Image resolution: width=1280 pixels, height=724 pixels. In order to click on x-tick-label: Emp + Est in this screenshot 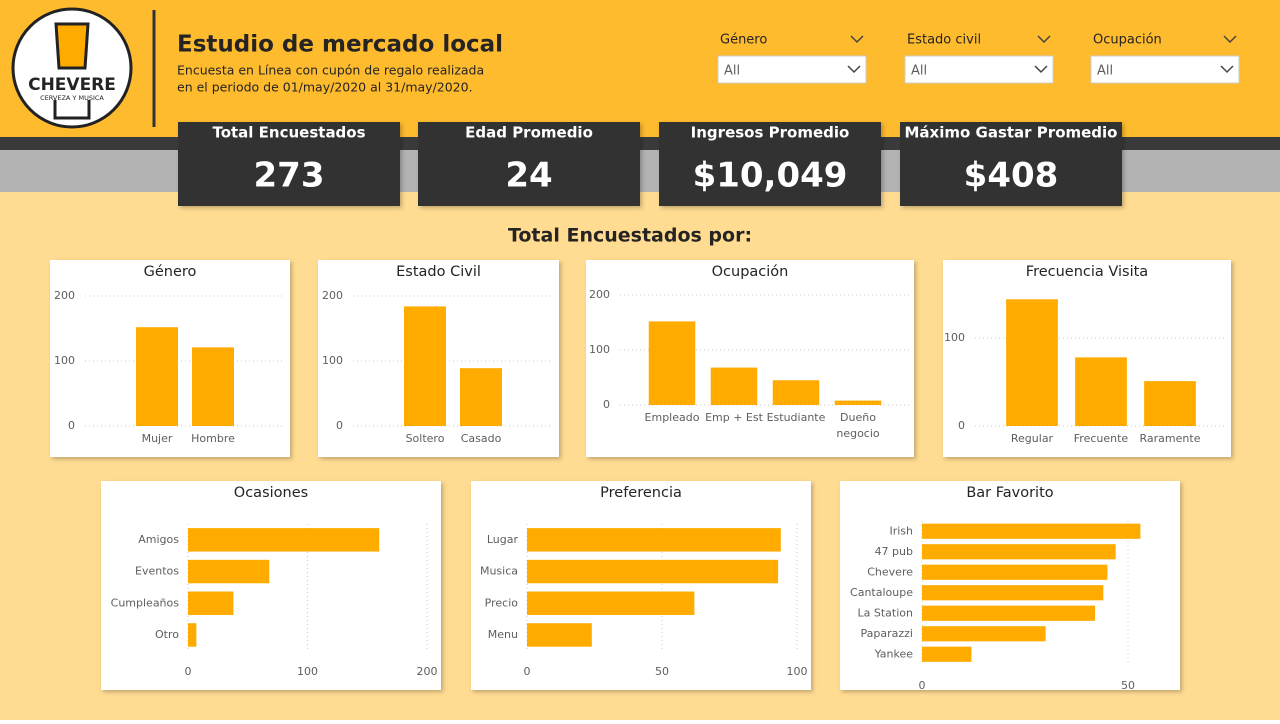, I will do `click(734, 417)`.